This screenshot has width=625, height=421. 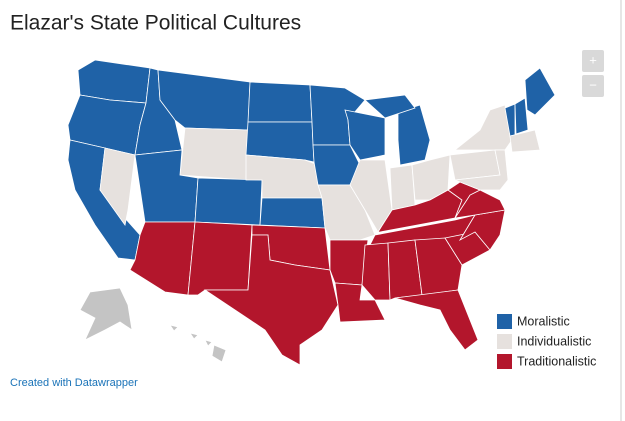 I want to click on credit-link: Created with Datawrapper, so click(x=74, y=383).